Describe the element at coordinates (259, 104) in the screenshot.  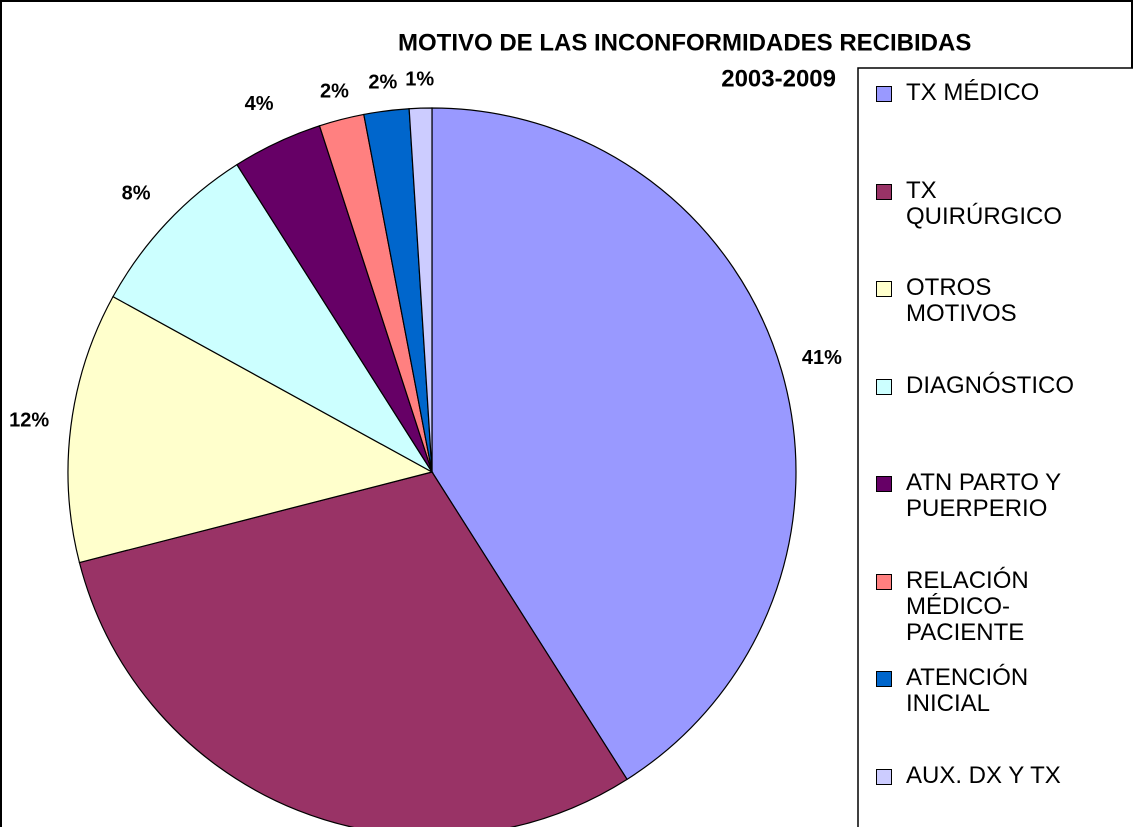
I see `data-label: 4%` at that location.